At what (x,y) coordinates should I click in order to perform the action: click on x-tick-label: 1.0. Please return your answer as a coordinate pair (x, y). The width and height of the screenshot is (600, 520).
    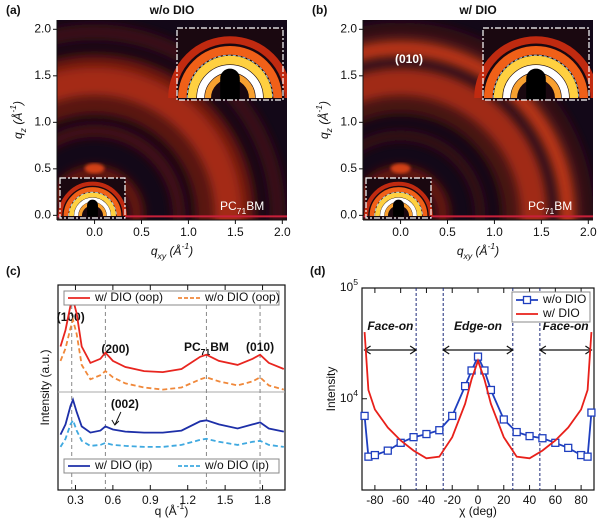
    Looking at the image, I should click on (494, 232).